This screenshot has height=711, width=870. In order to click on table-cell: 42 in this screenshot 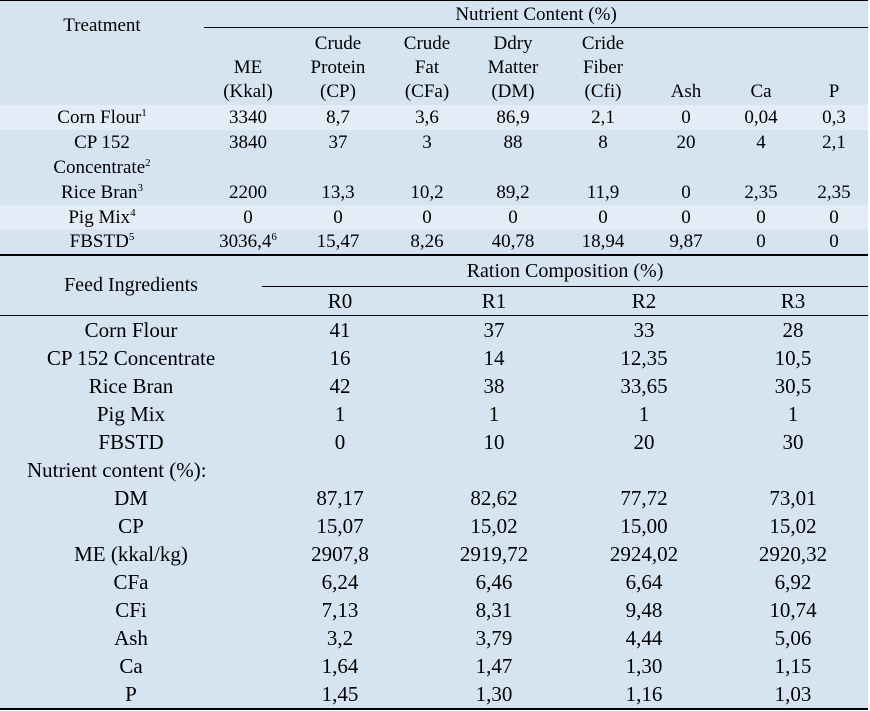, I will do `click(340, 386)`.